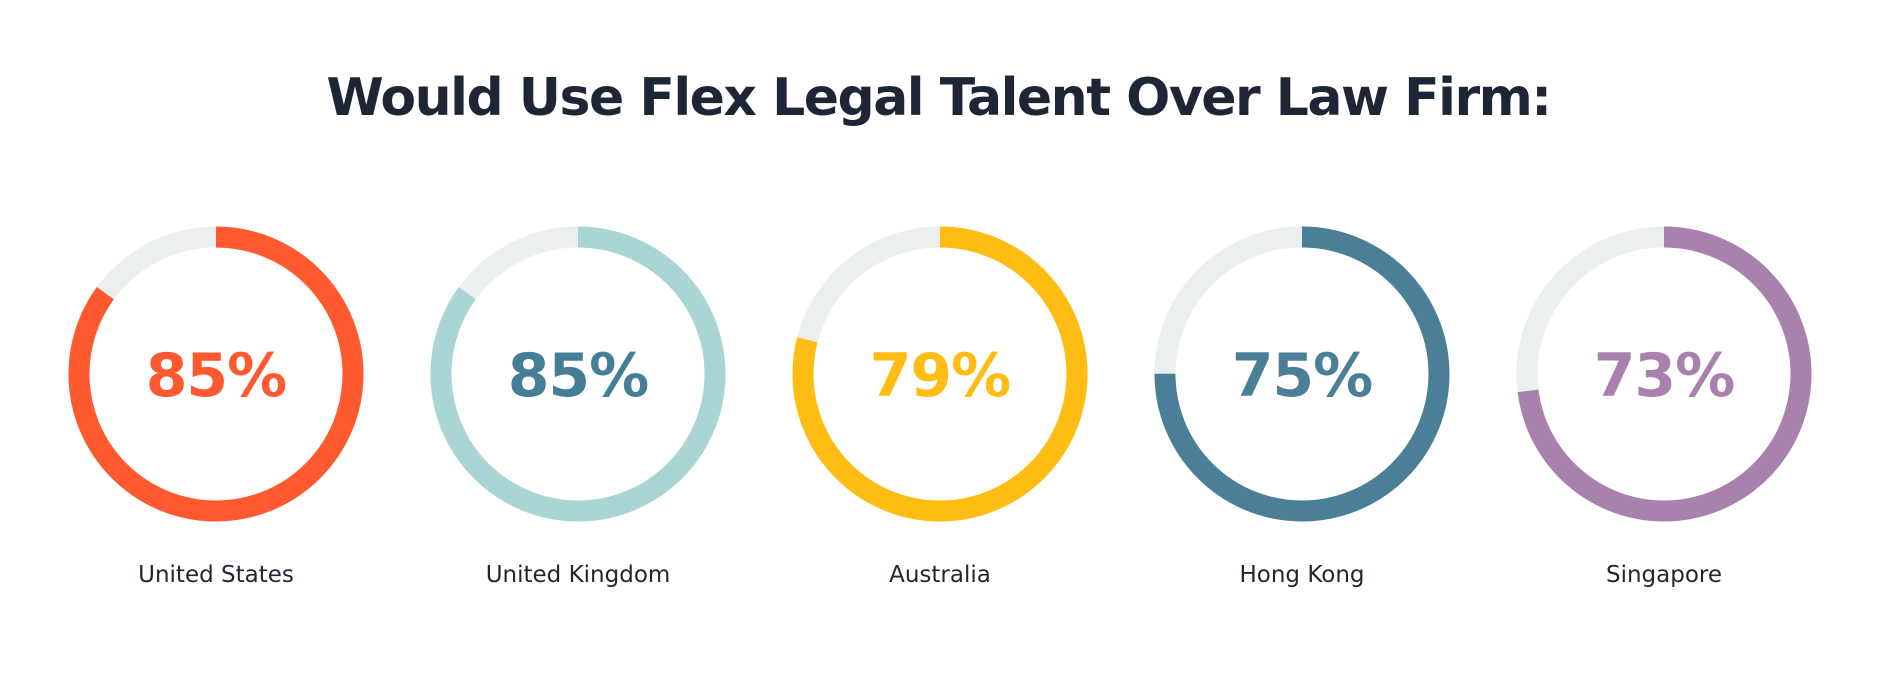 This screenshot has width=1877, height=680. What do you see at coordinates (1664, 575) in the screenshot?
I see `category-label: Singapore` at bounding box center [1664, 575].